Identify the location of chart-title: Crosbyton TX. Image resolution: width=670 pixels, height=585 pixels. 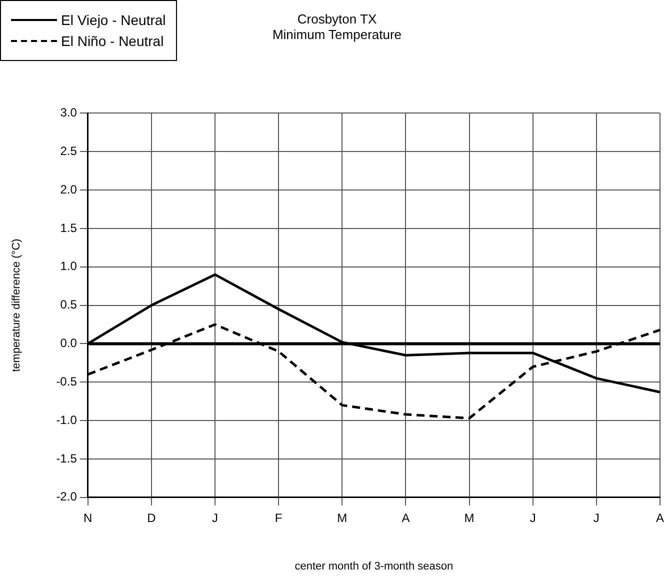
(337, 18).